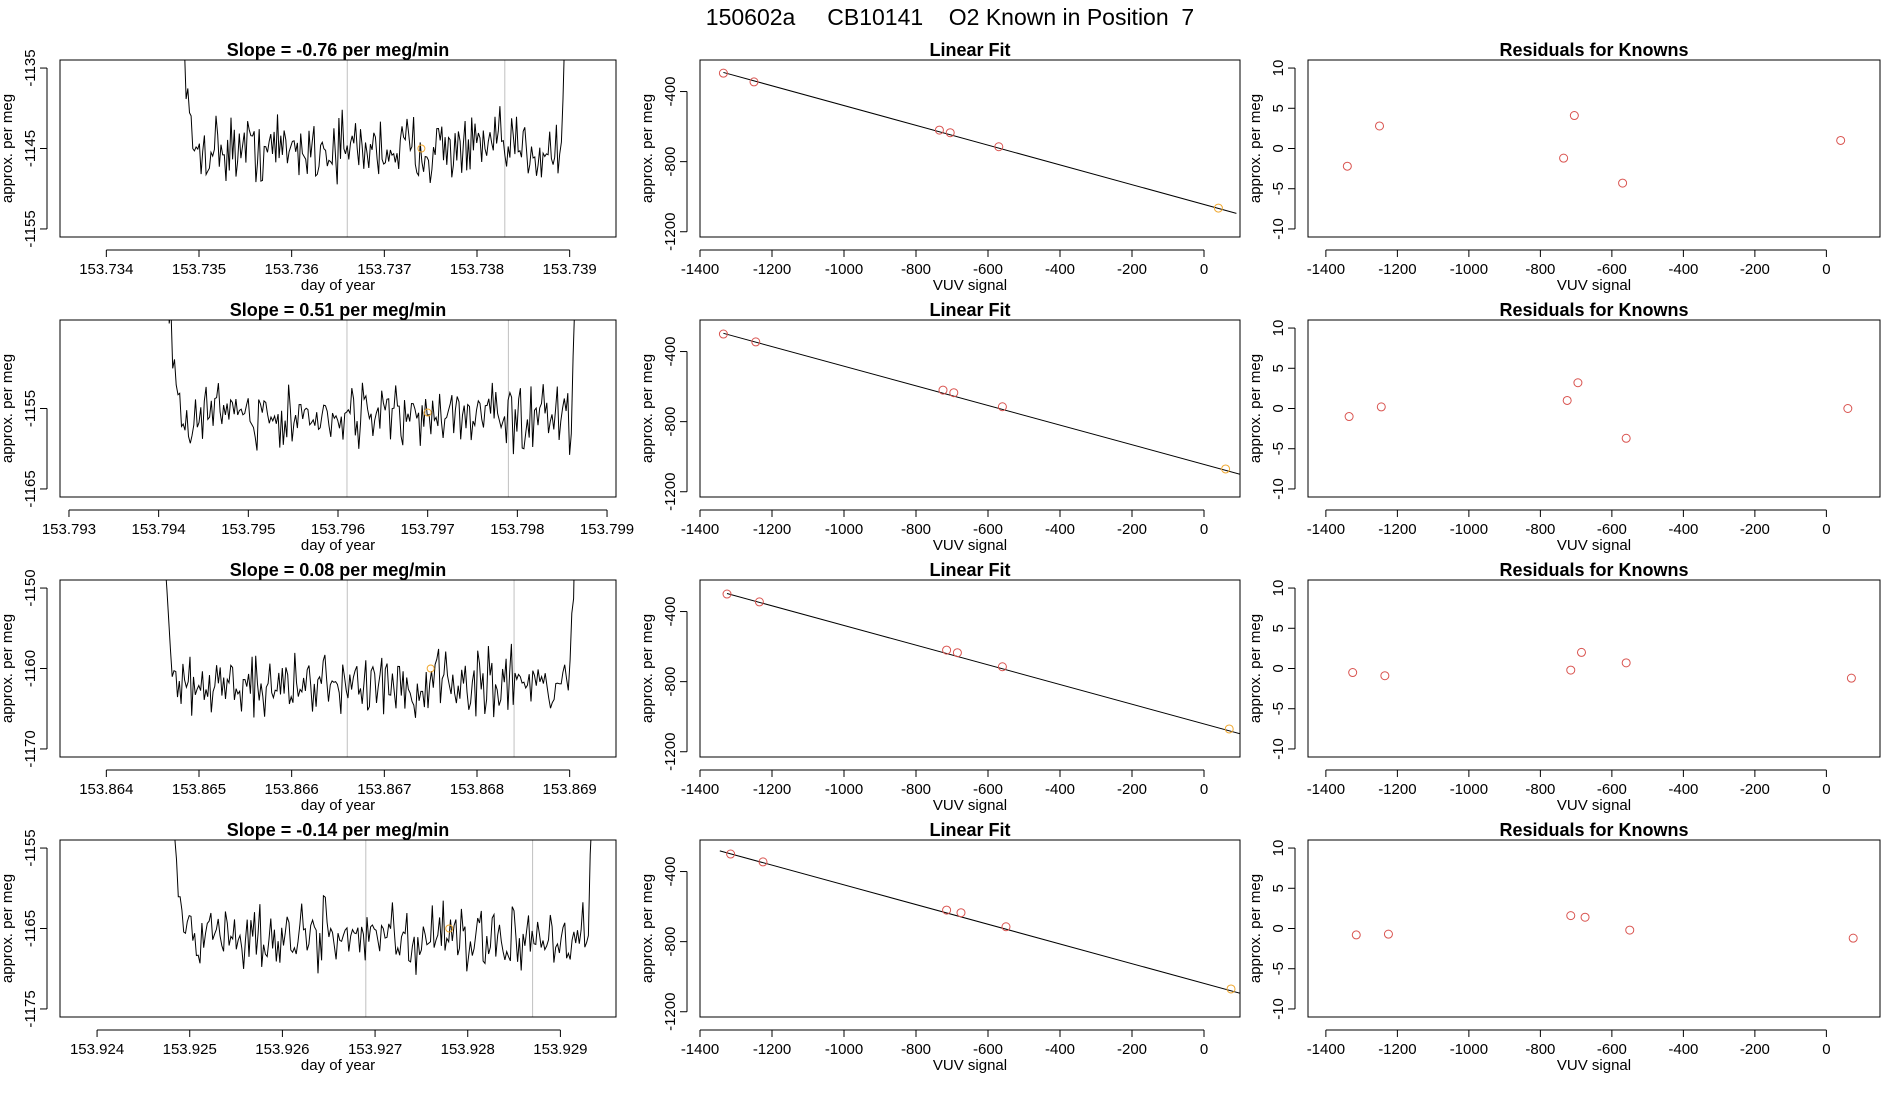 The width and height of the screenshot is (1900, 1100). What do you see at coordinates (384, 269) in the screenshot?
I see `x-tick-label: 153.737` at bounding box center [384, 269].